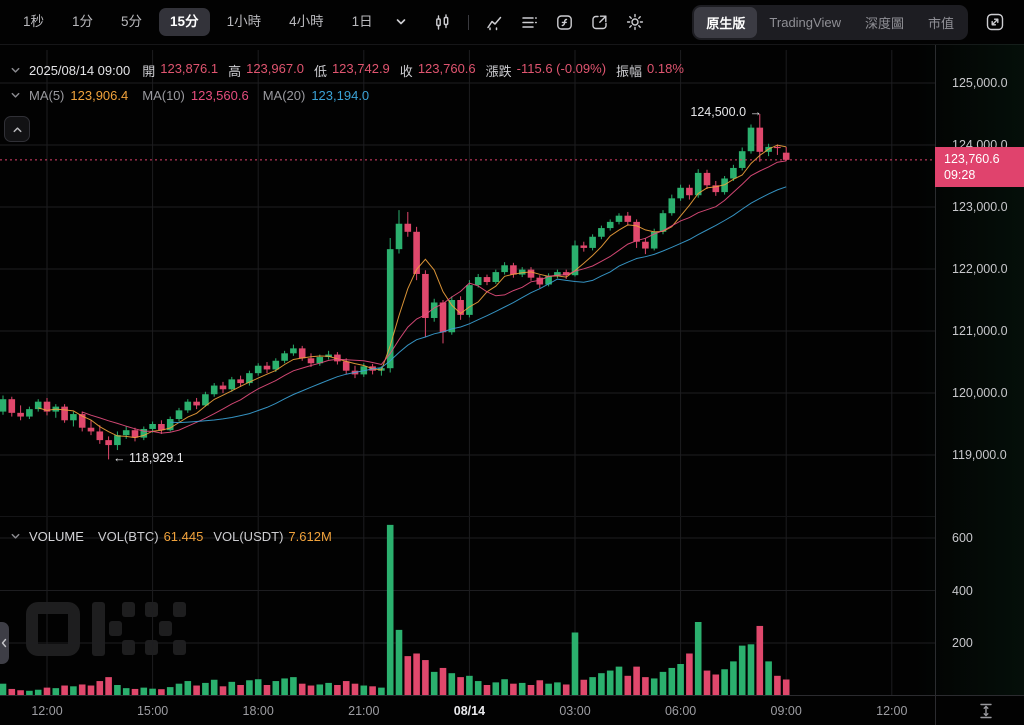 Image resolution: width=1024 pixels, height=725 pixels. Describe the element at coordinates (152, 711) in the screenshot. I see `time-axis-tick-1: 15:00` at that location.